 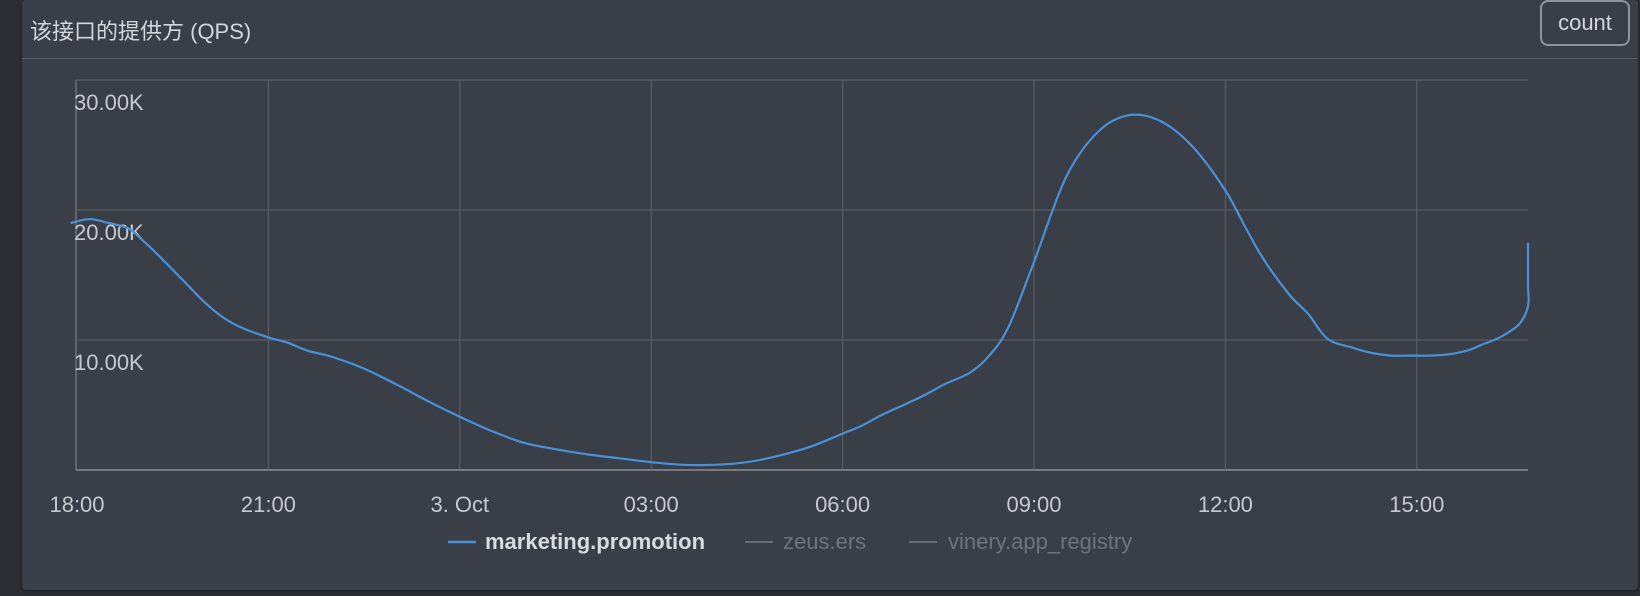 What do you see at coordinates (1040, 541) in the screenshot?
I see `legend-label: vinery.app_registry` at bounding box center [1040, 541].